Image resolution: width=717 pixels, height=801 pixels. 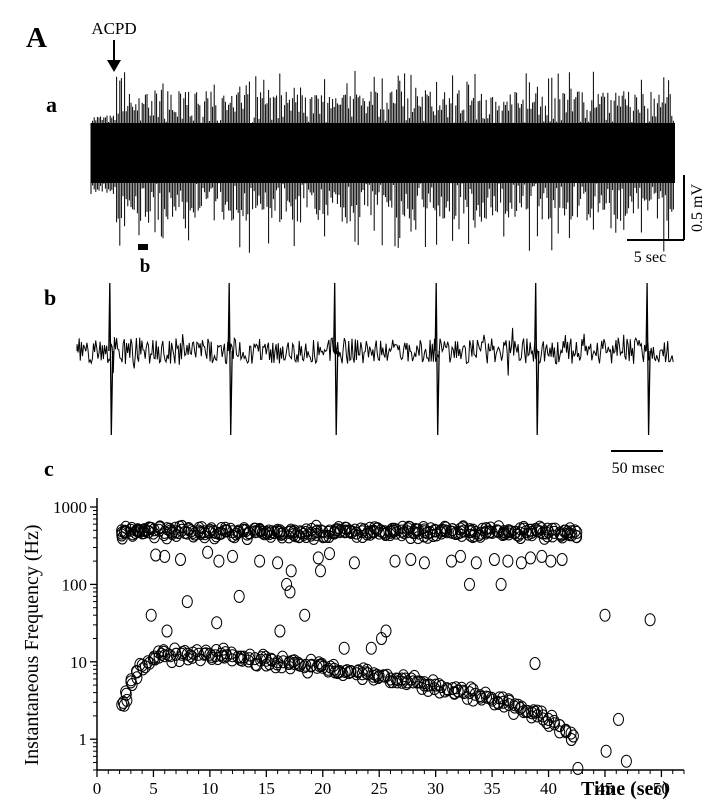 I want to click on scalebar-a-voltage-label: 0.5 mV, so click(x=697, y=208).